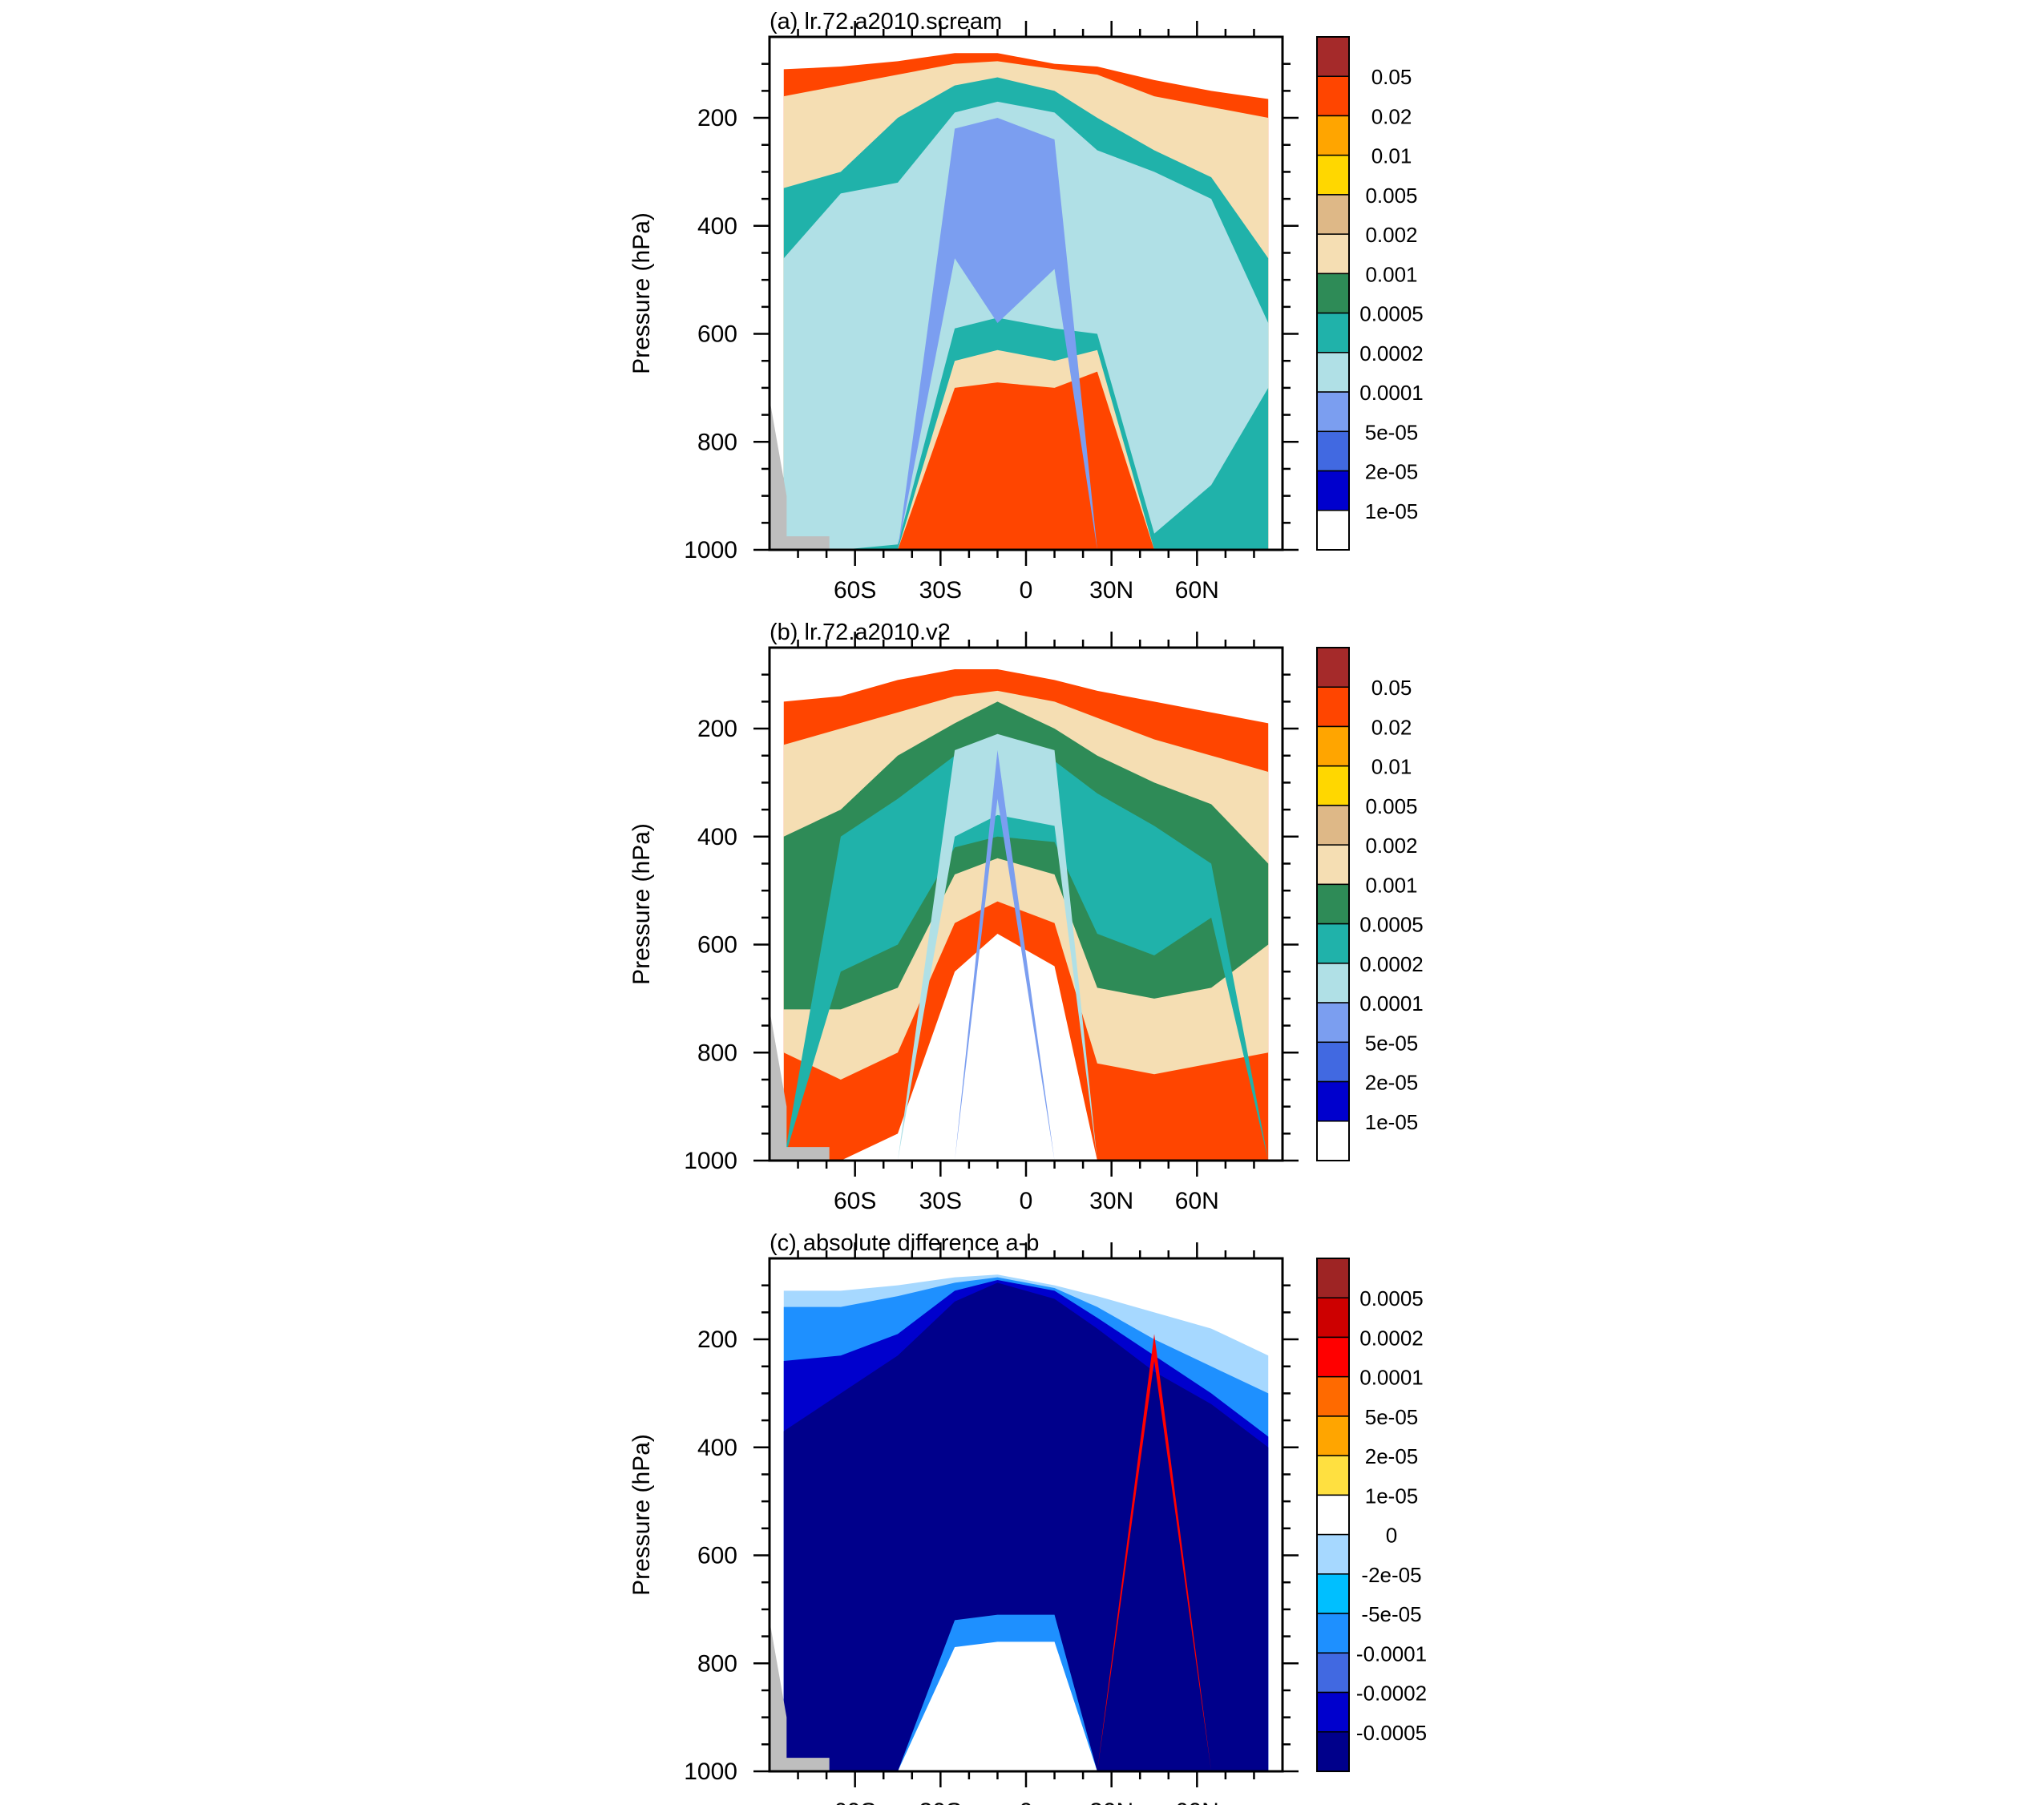 The width and height of the screenshot is (2044, 1805). I want to click on colorbar-label: 0, so click(1391, 1536).